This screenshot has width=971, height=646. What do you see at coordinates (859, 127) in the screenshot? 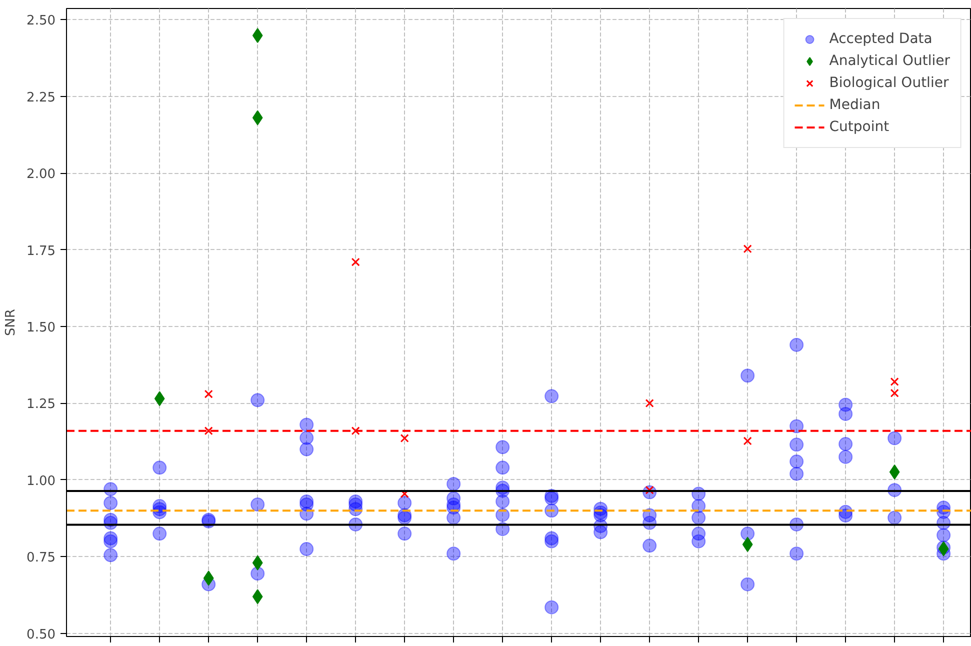
I see `legend-label: Cutpoint` at bounding box center [859, 127].